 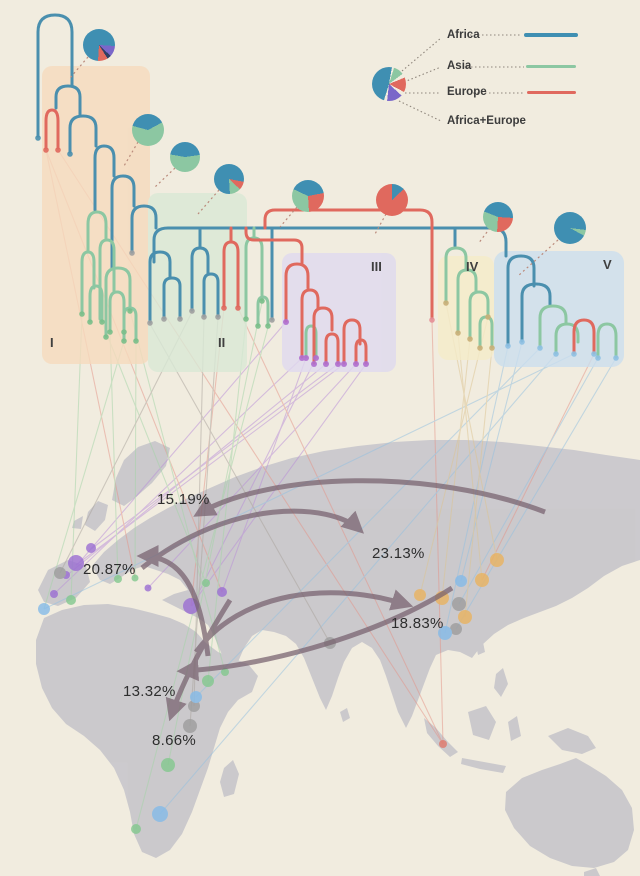 What do you see at coordinates (483, 765) in the screenshot?
I see `landmass-java` at bounding box center [483, 765].